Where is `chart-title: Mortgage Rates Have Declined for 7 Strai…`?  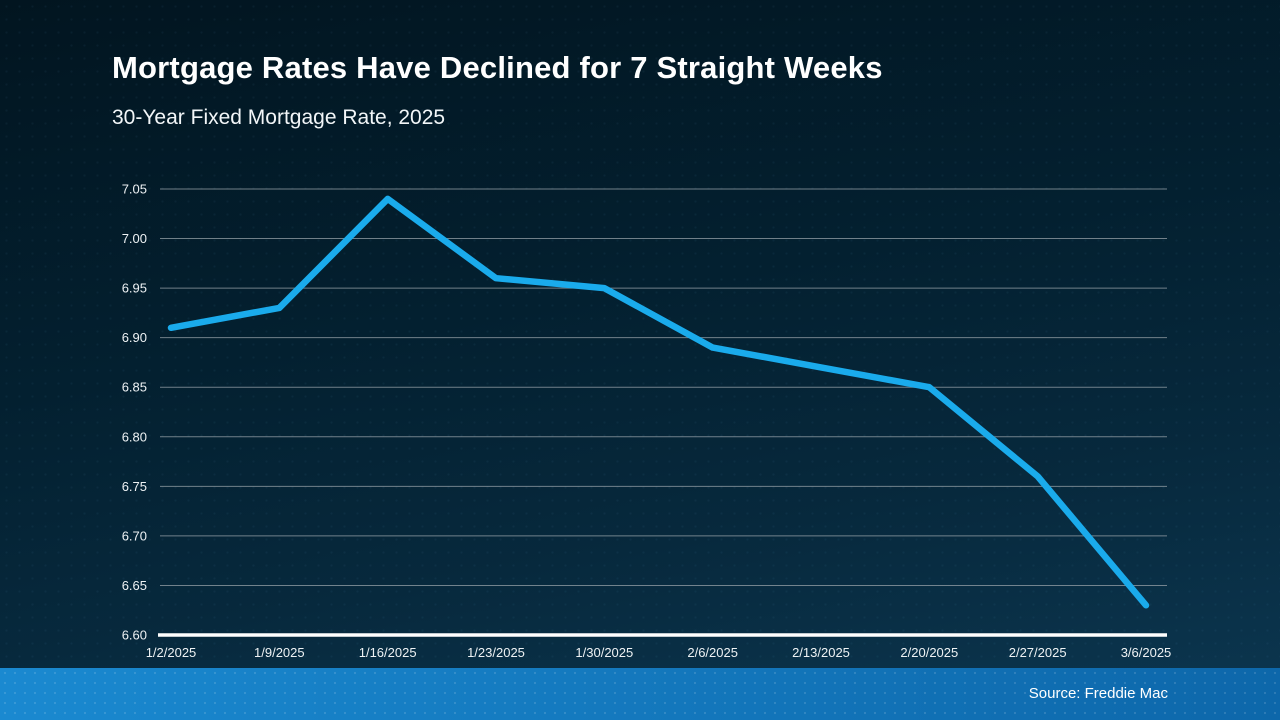 chart-title: Mortgage Rates Have Declined for 7 Strai… is located at coordinates (497, 67).